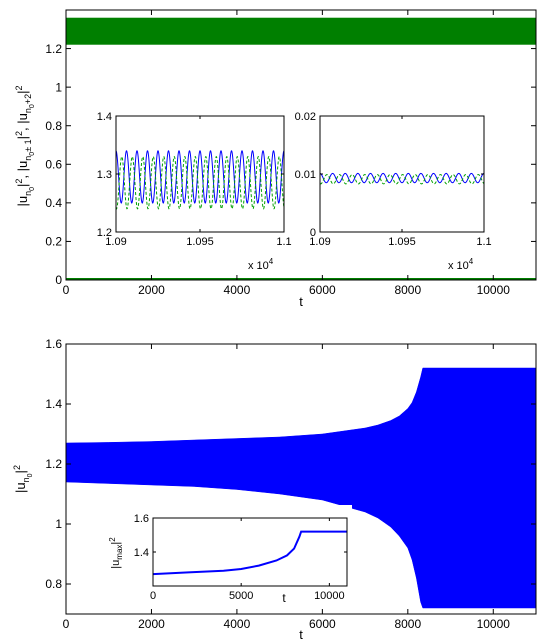  What do you see at coordinates (53, 126) in the screenshot?
I see `top-main-ytick-label: 0.8` at bounding box center [53, 126].